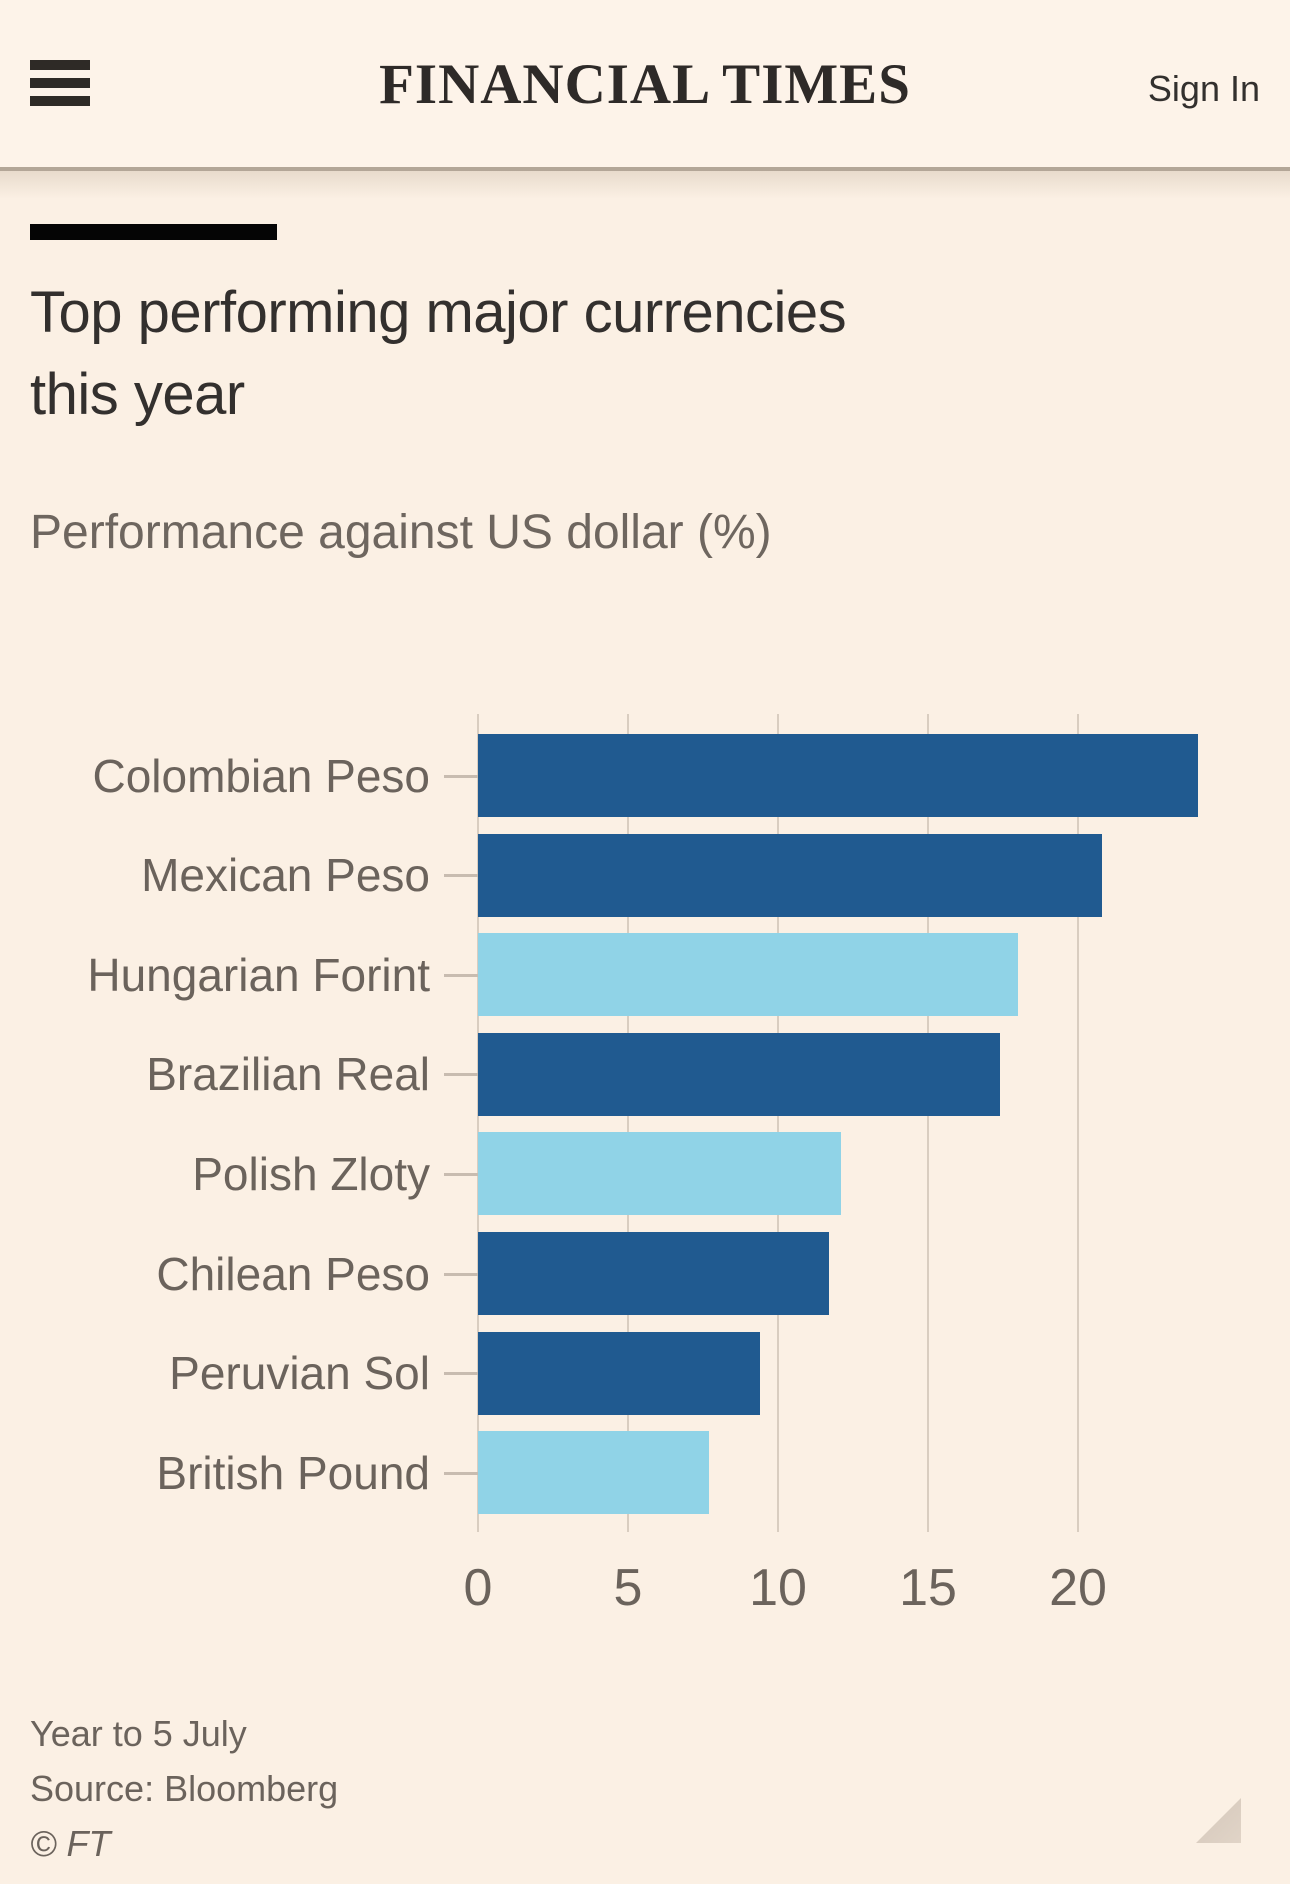 The image size is (1290, 1884). I want to click on bar-peruvian-sol, so click(619, 1373).